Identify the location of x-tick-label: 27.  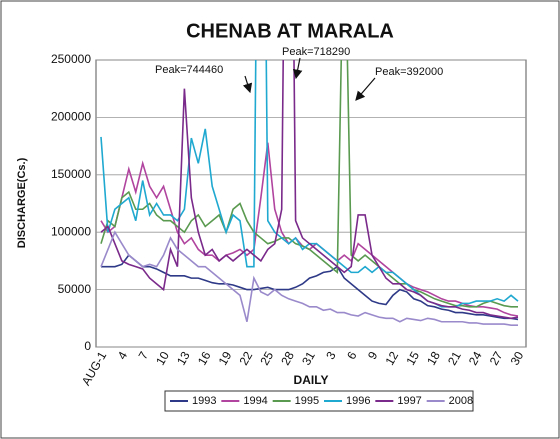
(496, 358).